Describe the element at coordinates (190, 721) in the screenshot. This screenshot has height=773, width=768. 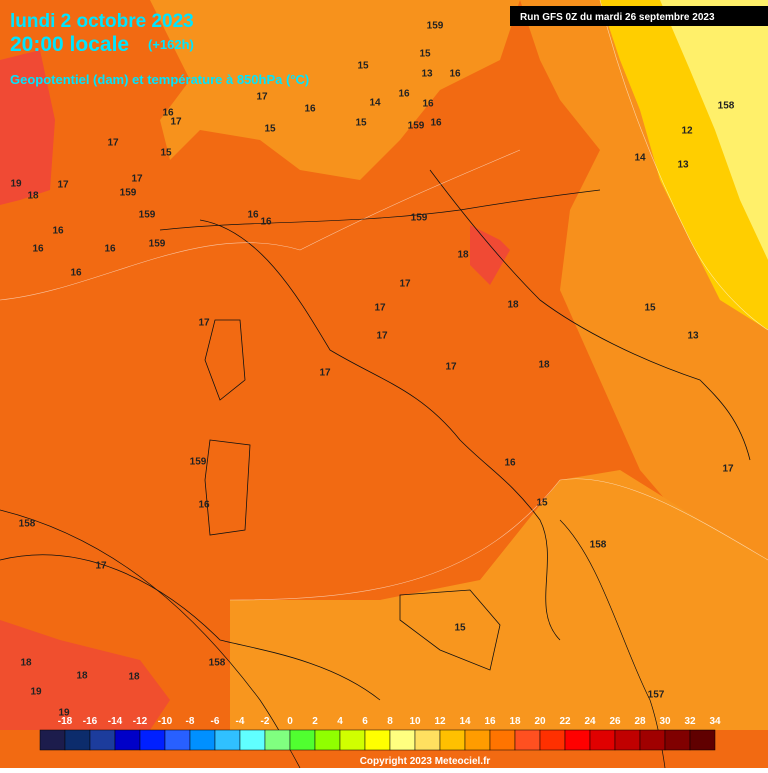
I see `legend-tick-label: -8` at that location.